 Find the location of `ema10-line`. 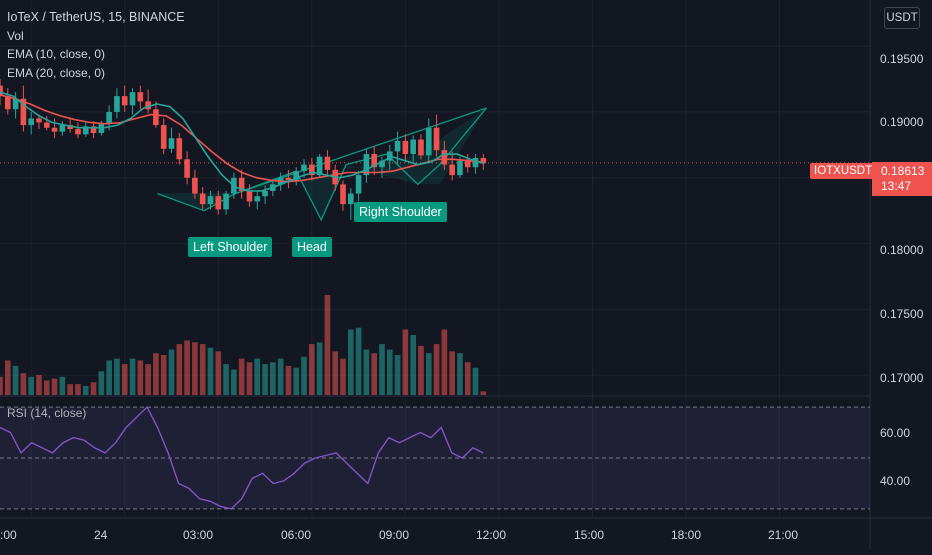

ema10-line is located at coordinates (242, 141).